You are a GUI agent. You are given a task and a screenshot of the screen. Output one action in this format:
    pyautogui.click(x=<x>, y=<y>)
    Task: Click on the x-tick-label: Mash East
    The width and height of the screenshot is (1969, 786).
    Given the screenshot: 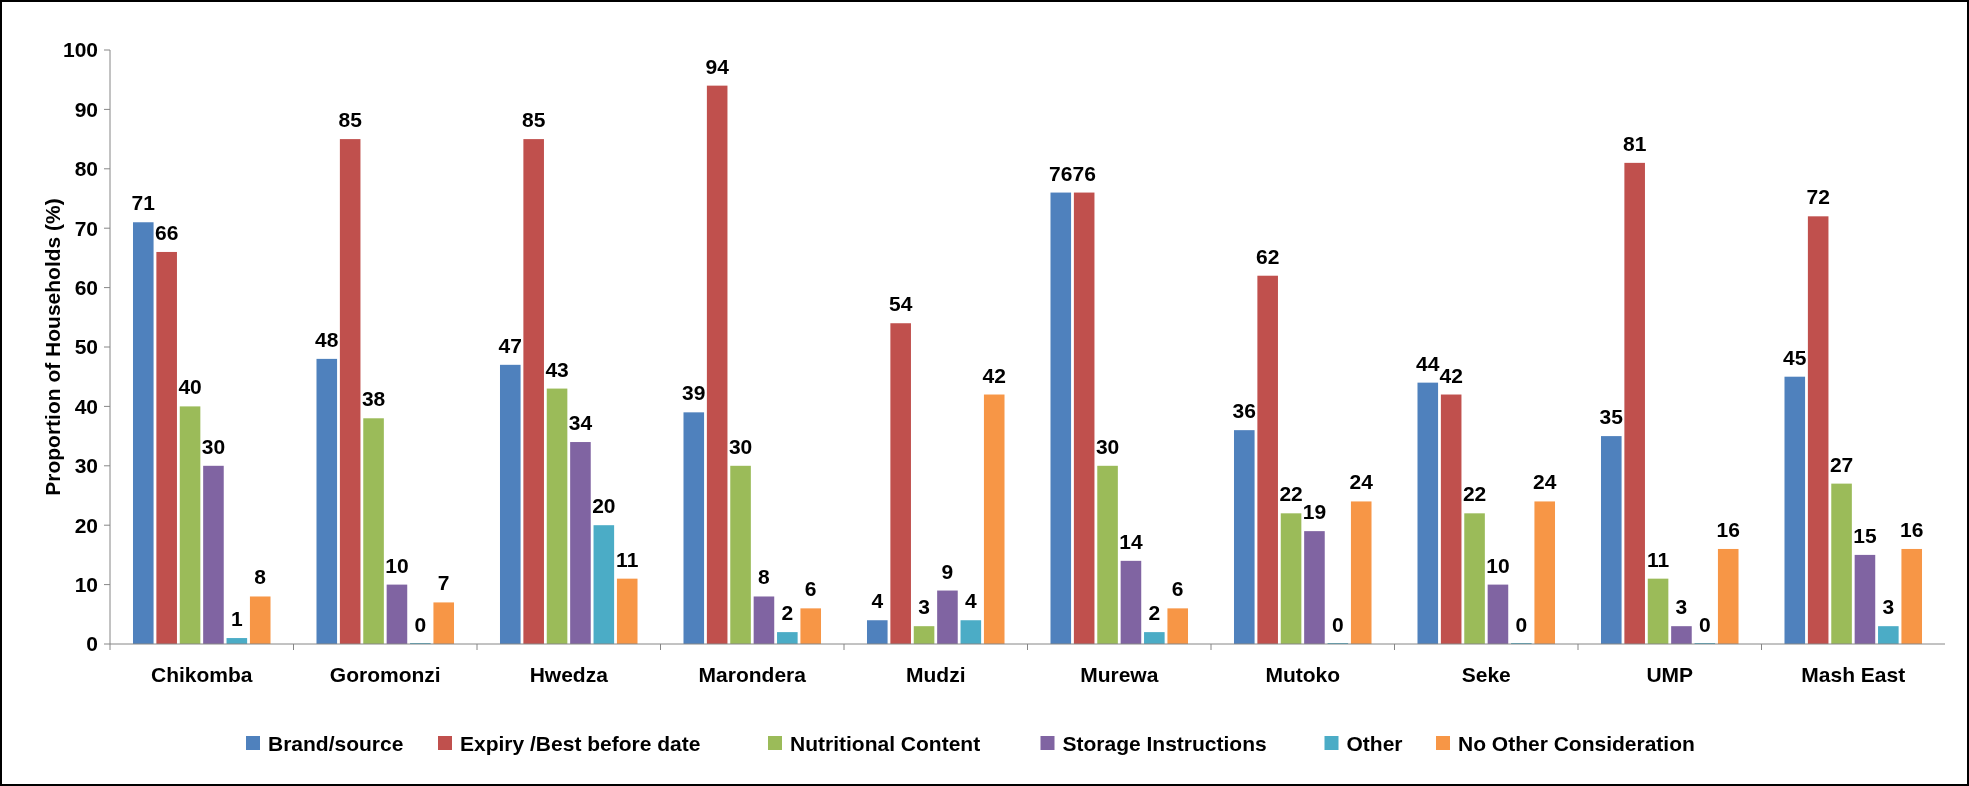 What is the action you would take?
    pyautogui.click(x=1853, y=674)
    